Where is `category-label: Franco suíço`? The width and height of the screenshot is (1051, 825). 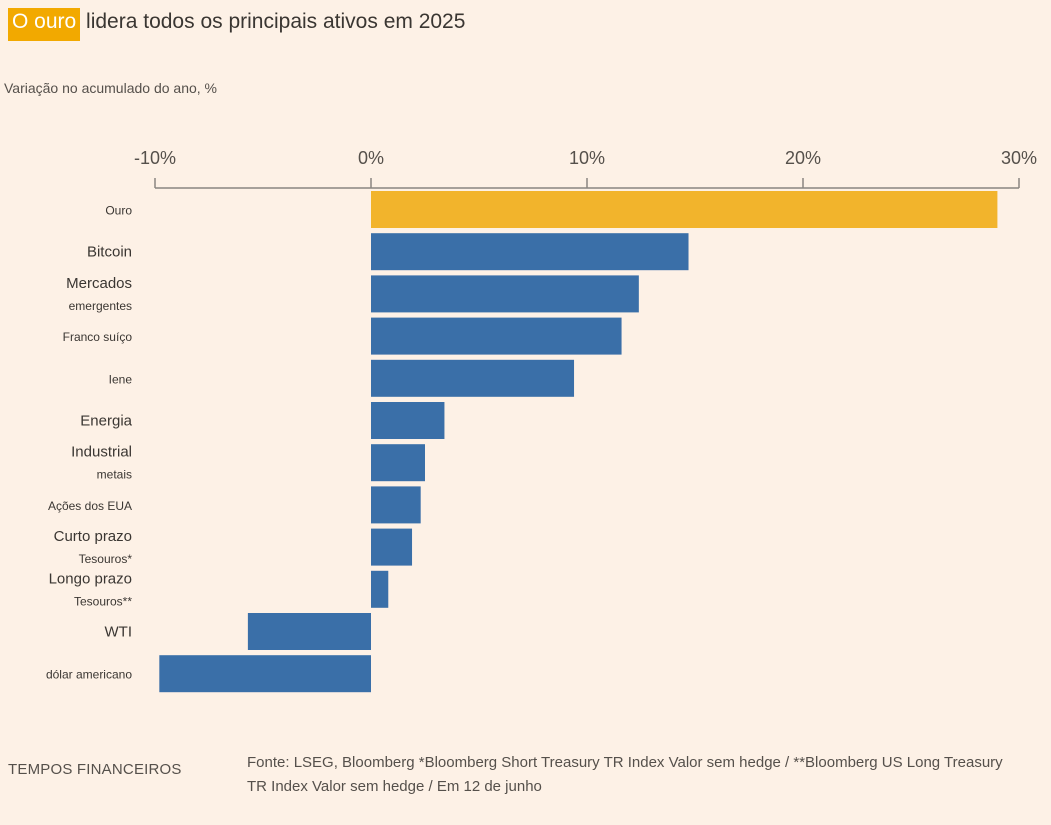
category-label: Franco suíço is located at coordinates (98, 337).